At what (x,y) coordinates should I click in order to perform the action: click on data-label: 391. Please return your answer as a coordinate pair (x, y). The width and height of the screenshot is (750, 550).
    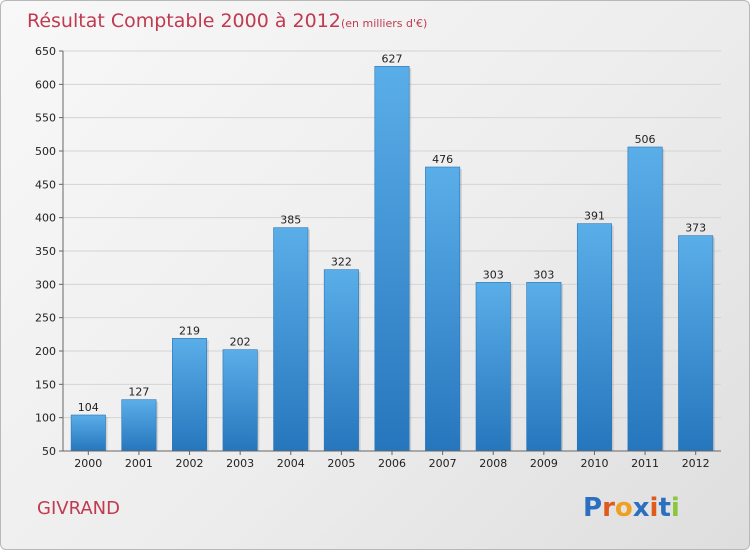
    Looking at the image, I should click on (594, 216).